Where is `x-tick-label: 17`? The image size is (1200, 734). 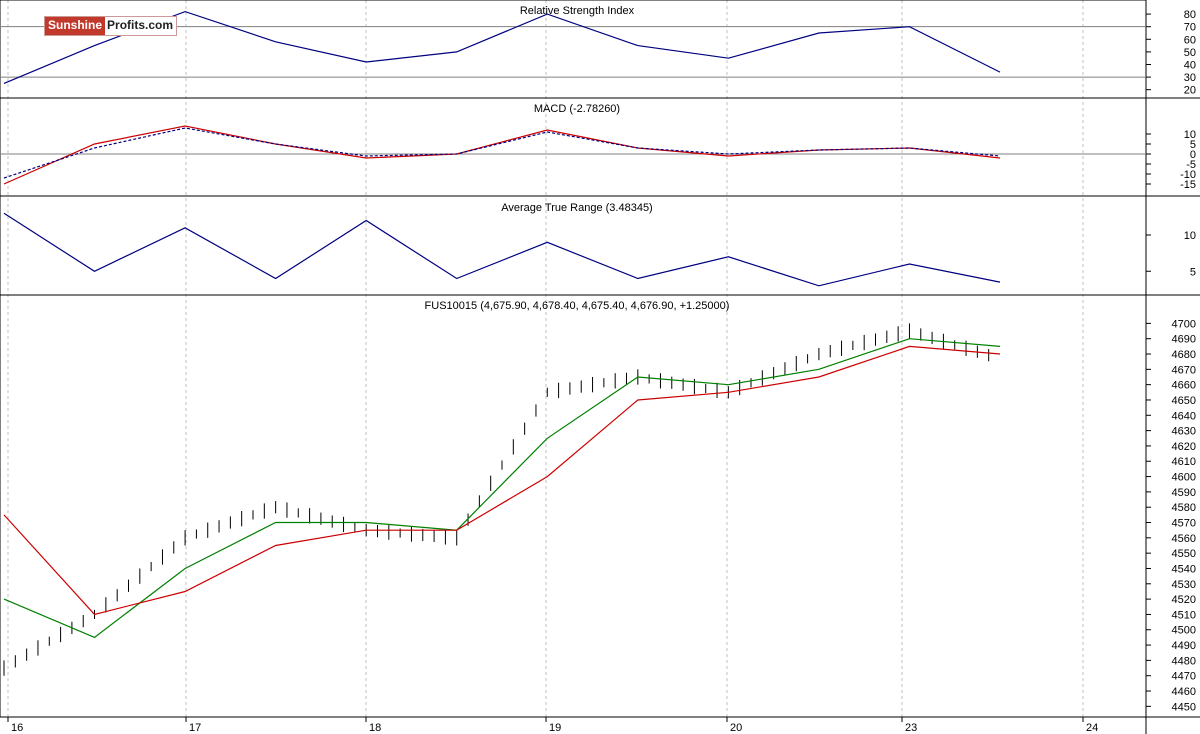
x-tick-label: 17 is located at coordinates (195, 728).